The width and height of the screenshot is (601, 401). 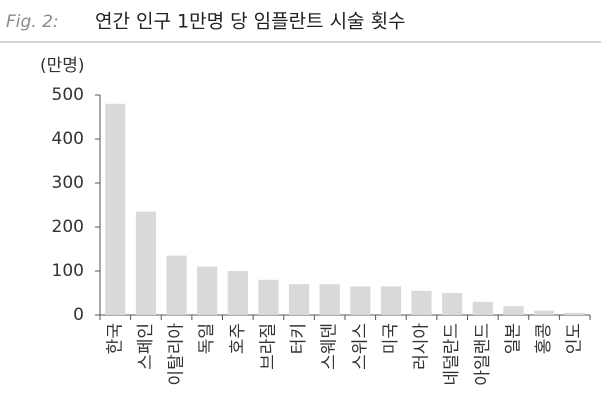 What do you see at coordinates (68, 139) in the screenshot?
I see `y-tick-label: 400` at bounding box center [68, 139].